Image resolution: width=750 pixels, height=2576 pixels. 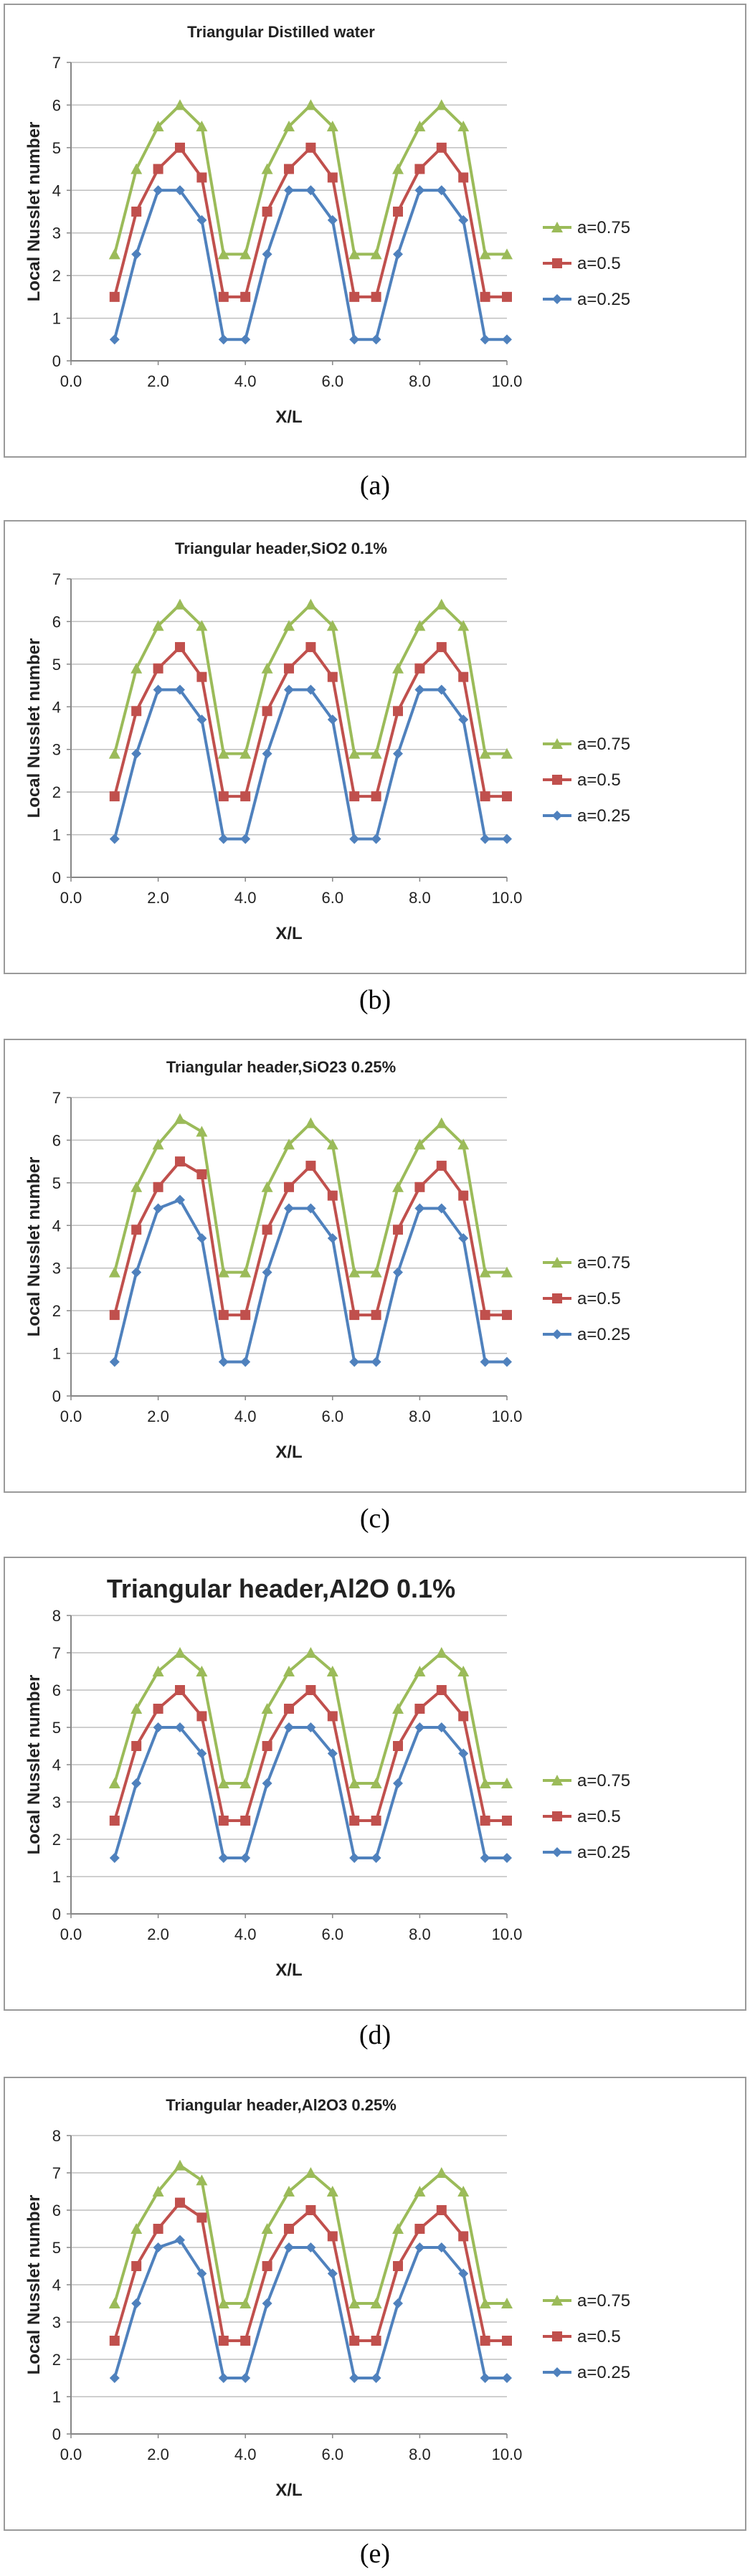 What do you see at coordinates (599, 1816) in the screenshot?
I see `legend-label: a=0.5` at bounding box center [599, 1816].